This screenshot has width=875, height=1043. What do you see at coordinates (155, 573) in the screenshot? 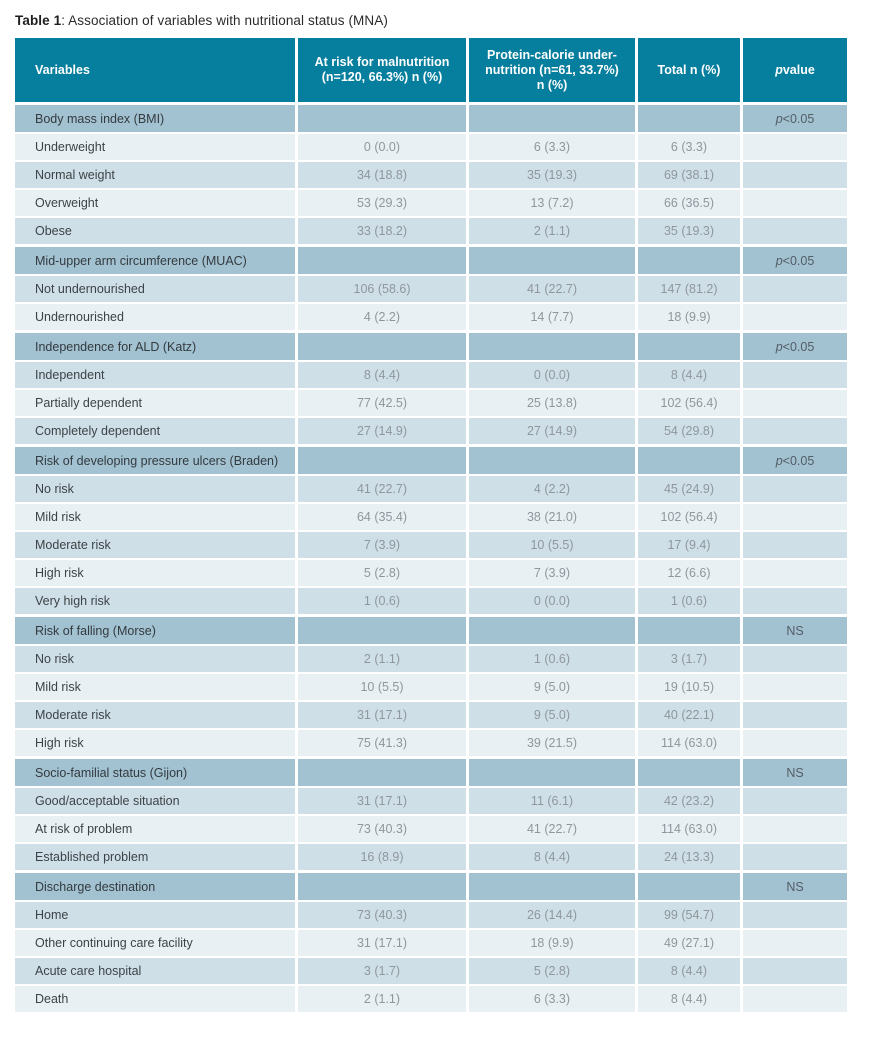
I see `row-label: High risk` at bounding box center [155, 573].